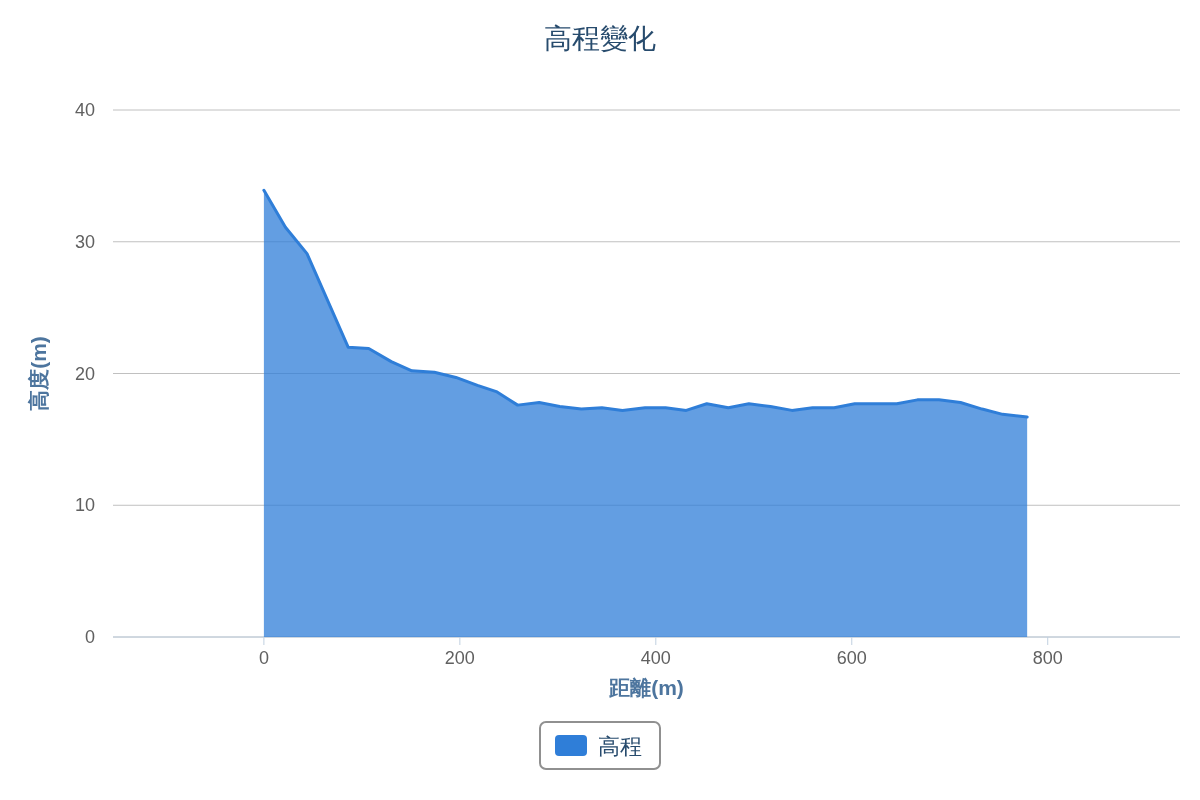 The height and width of the screenshot is (800, 1200). I want to click on x-tick-label: 600, so click(851, 658).